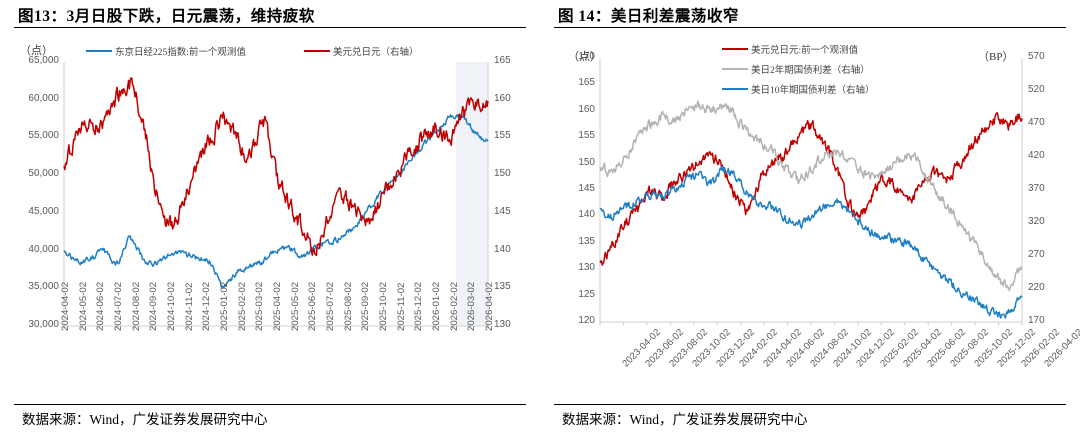  I want to click on x-axis-tick-label: 2024-04-02, so click(65, 306).